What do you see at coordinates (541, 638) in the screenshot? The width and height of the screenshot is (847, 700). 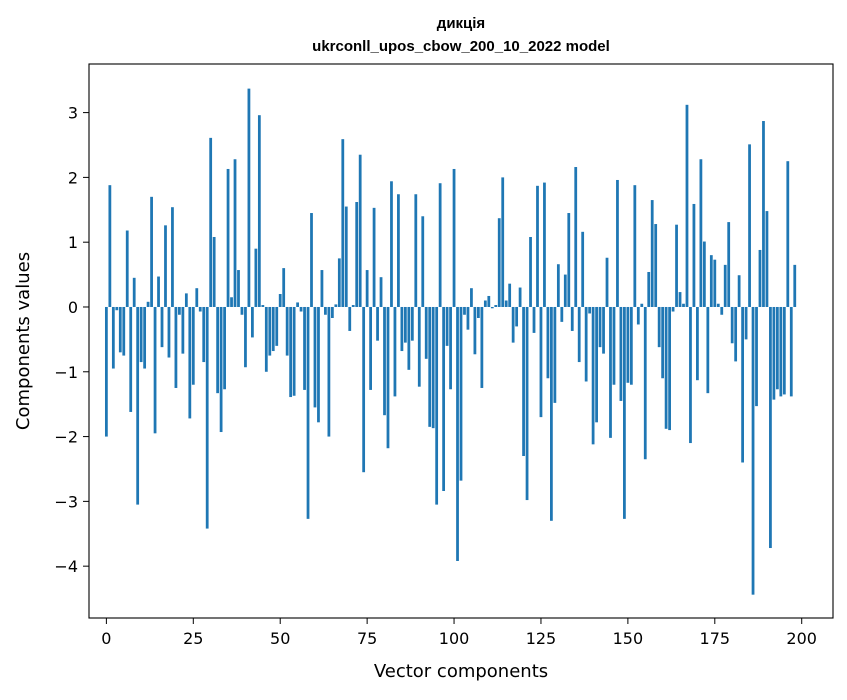 I see `x-tick-label: 125` at bounding box center [541, 638].